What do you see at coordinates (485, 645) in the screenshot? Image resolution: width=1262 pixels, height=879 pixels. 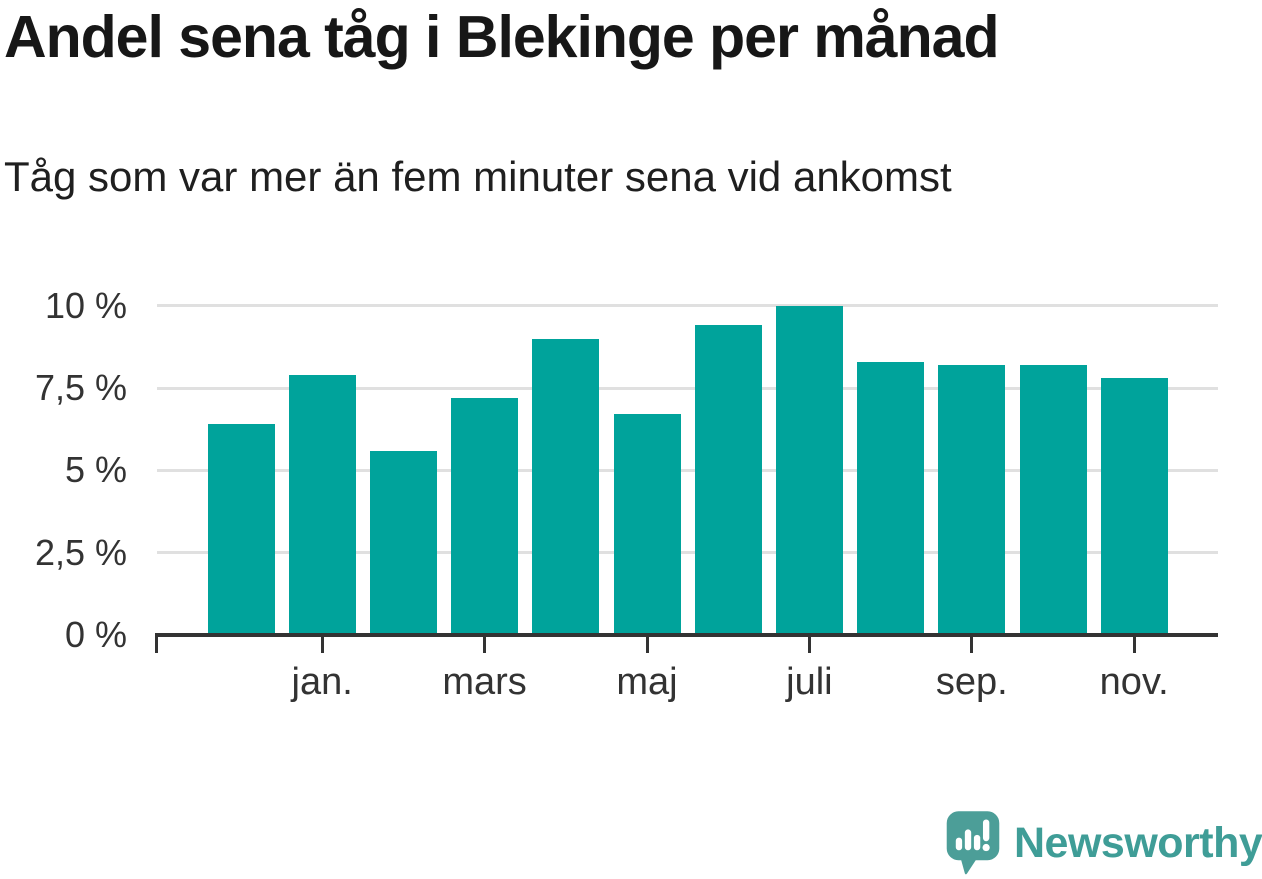 I see `x-axis-tick-mars` at bounding box center [485, 645].